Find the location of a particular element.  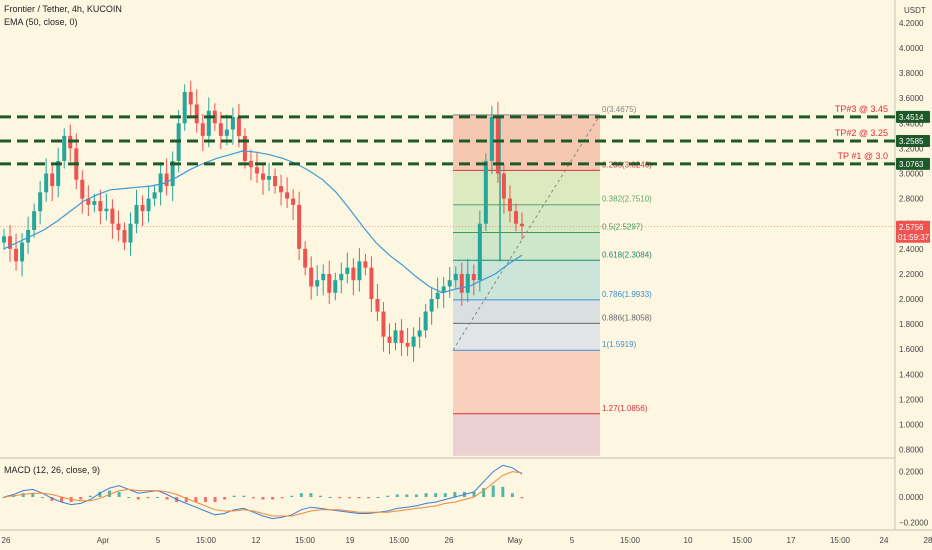

macd-y-tick-label: 0.2000 is located at coordinates (911, 472).